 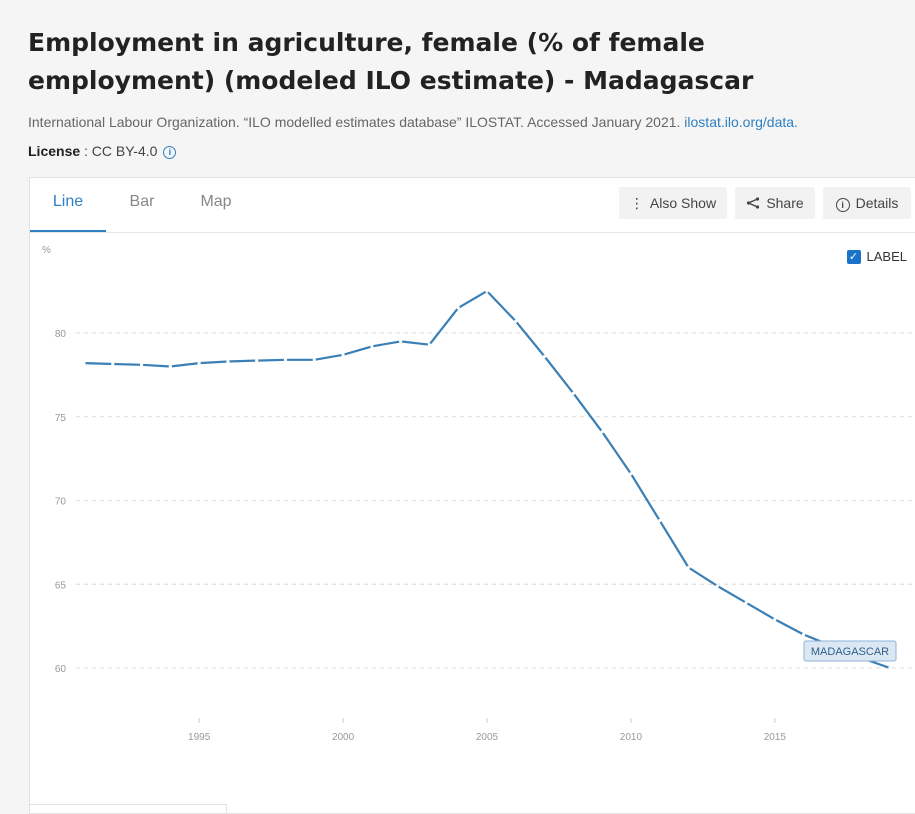 I want to click on x-tick-label: 1995, so click(x=199, y=737).